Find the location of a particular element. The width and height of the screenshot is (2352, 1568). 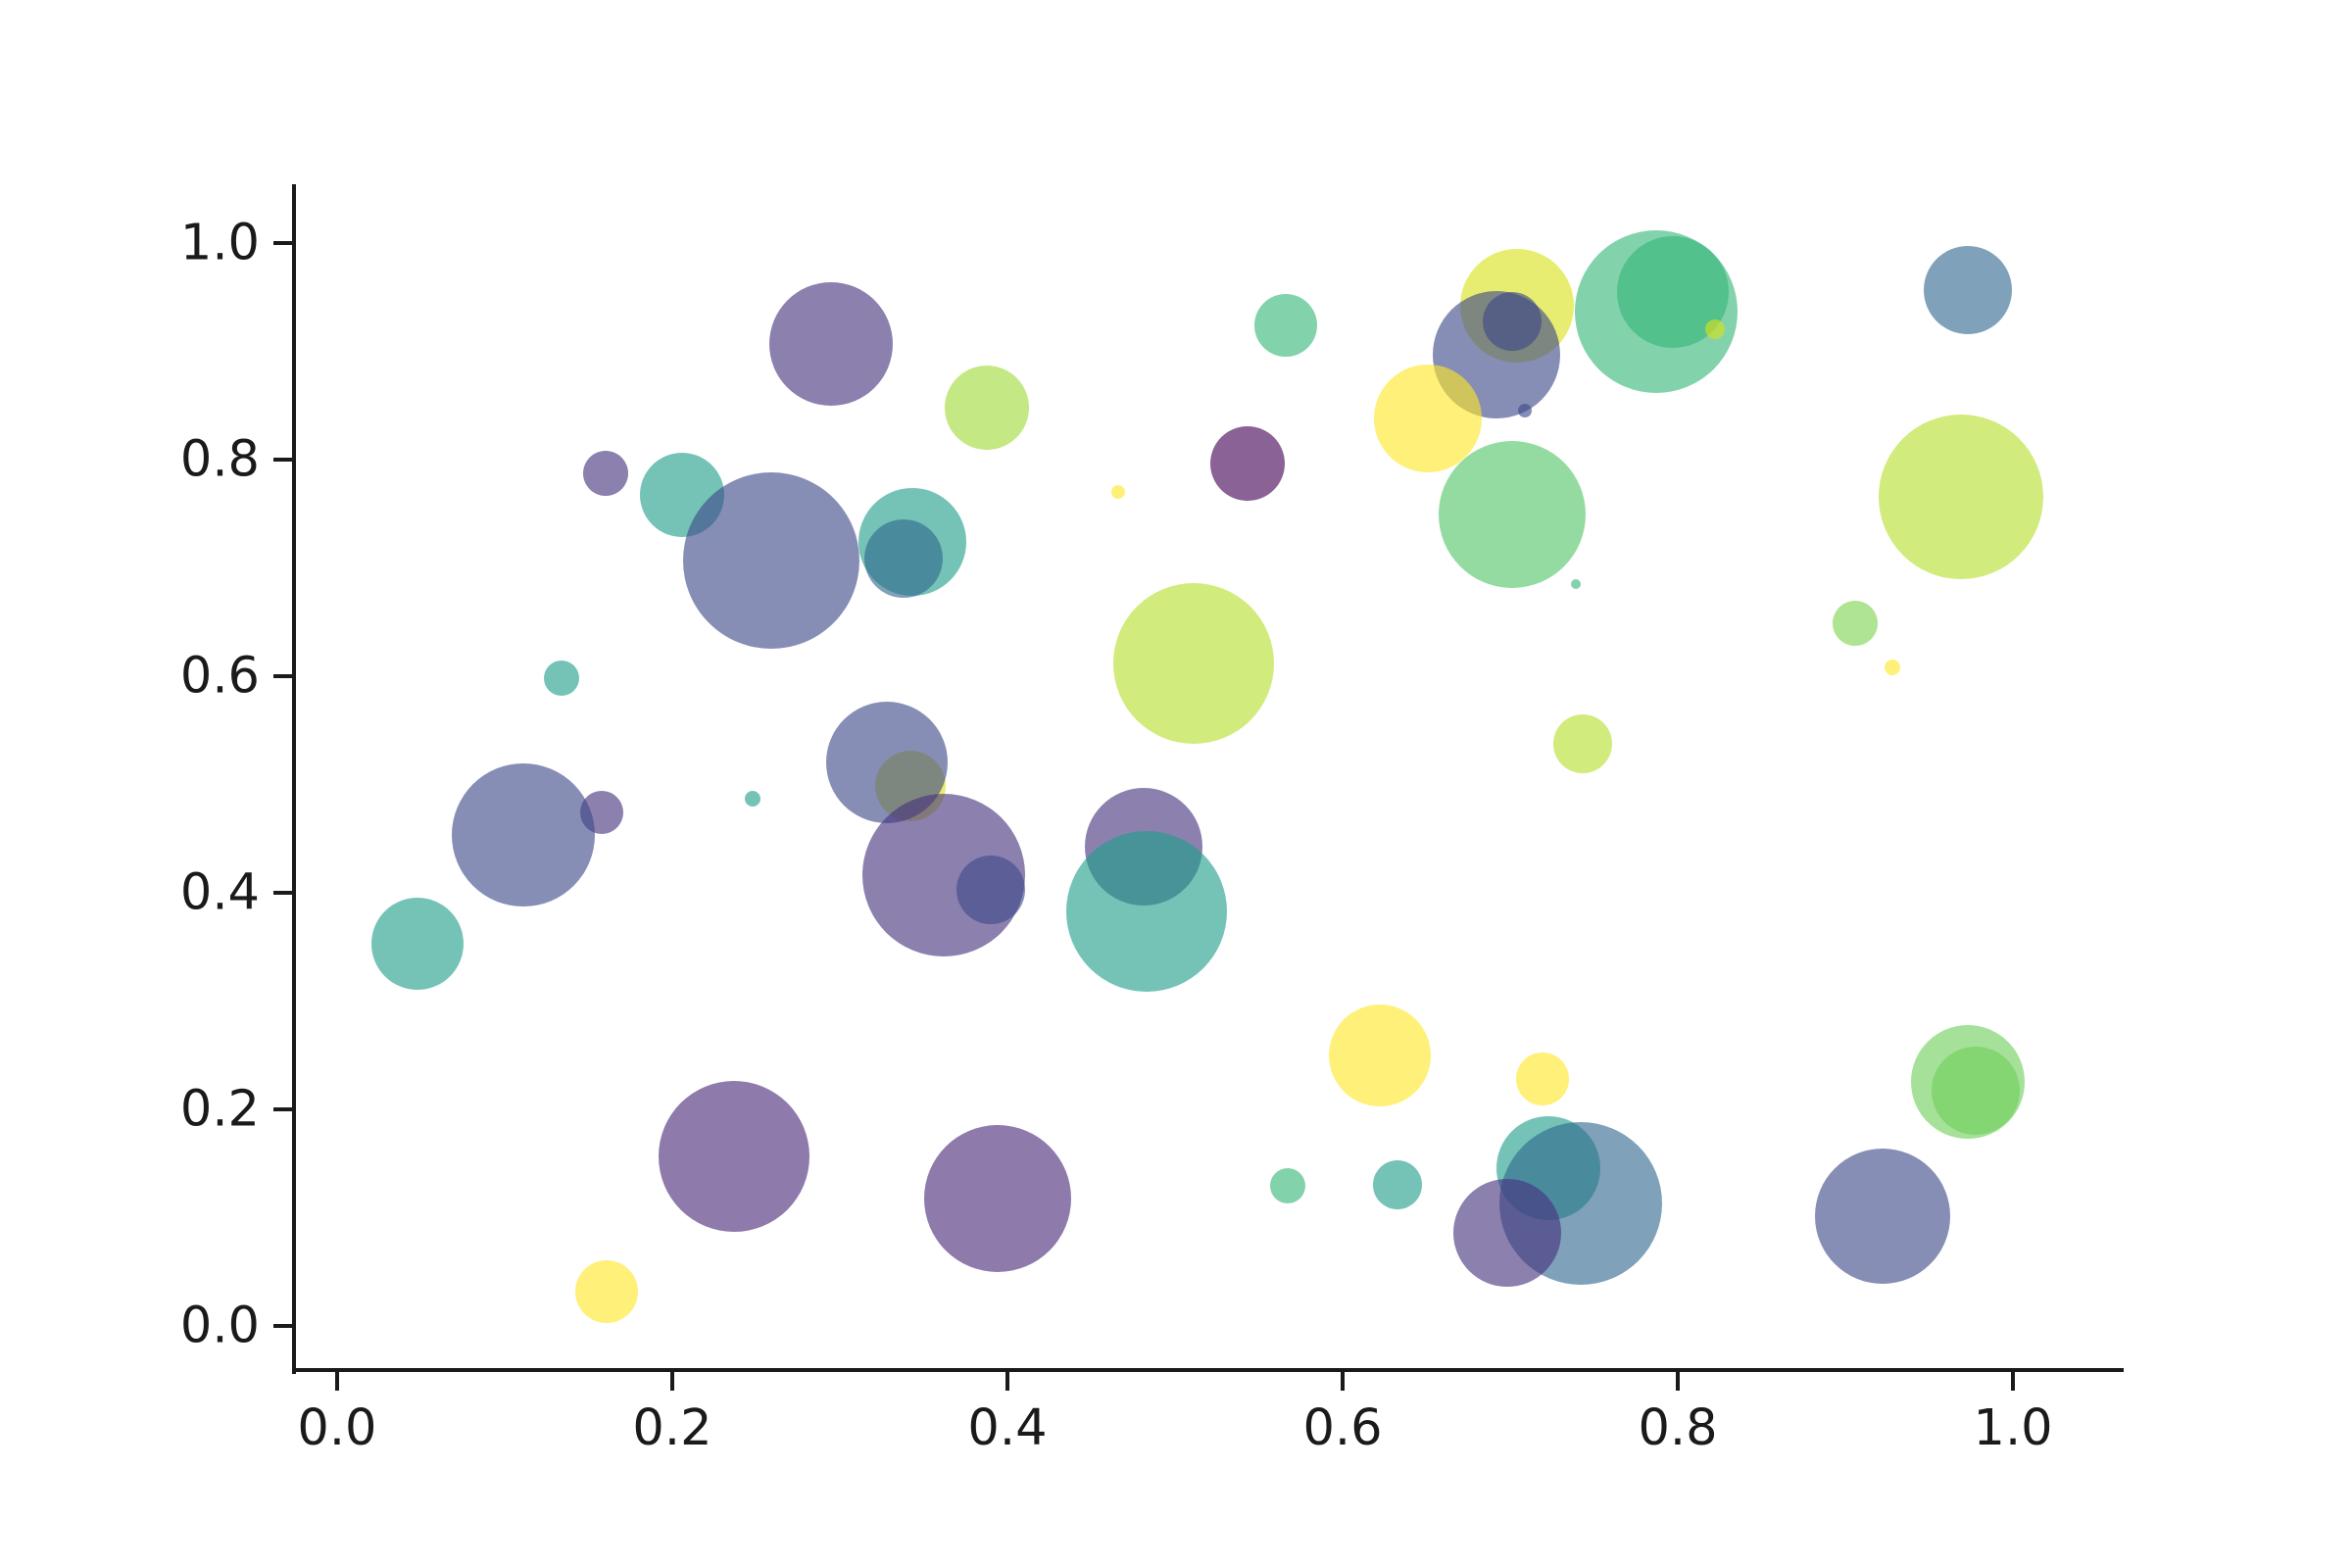

x-tick-label: 1.0 is located at coordinates (2013, 1428).